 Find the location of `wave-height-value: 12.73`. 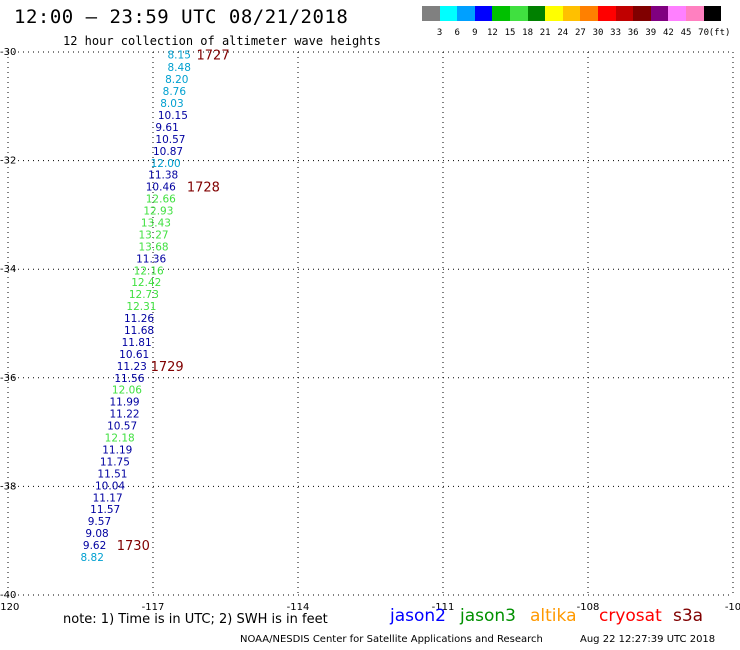

wave-height-value: 12.73 is located at coordinates (144, 295).